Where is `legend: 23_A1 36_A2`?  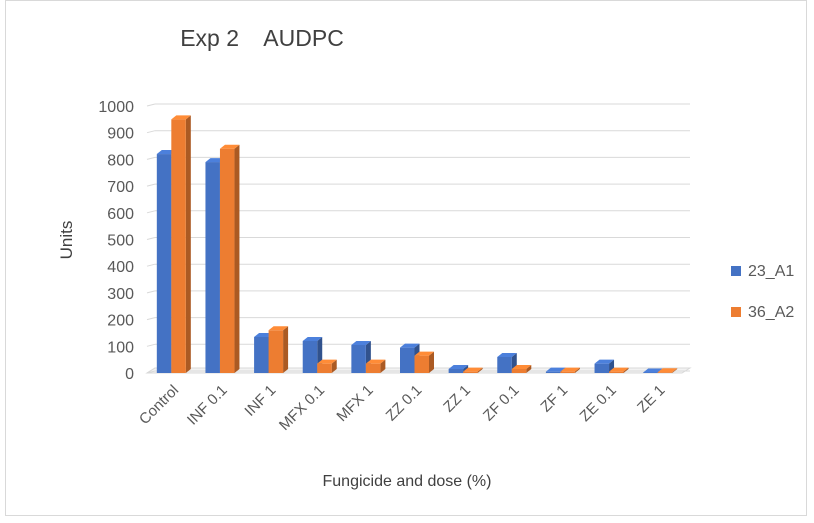
legend: 23_A1 36_A2 is located at coordinates (762, 292).